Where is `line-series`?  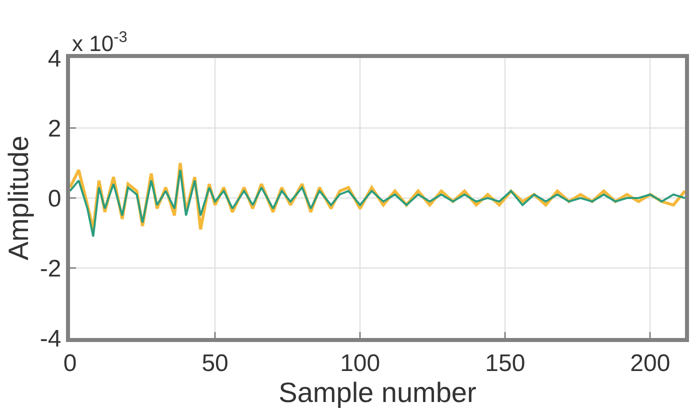
line-series is located at coordinates (377, 203).